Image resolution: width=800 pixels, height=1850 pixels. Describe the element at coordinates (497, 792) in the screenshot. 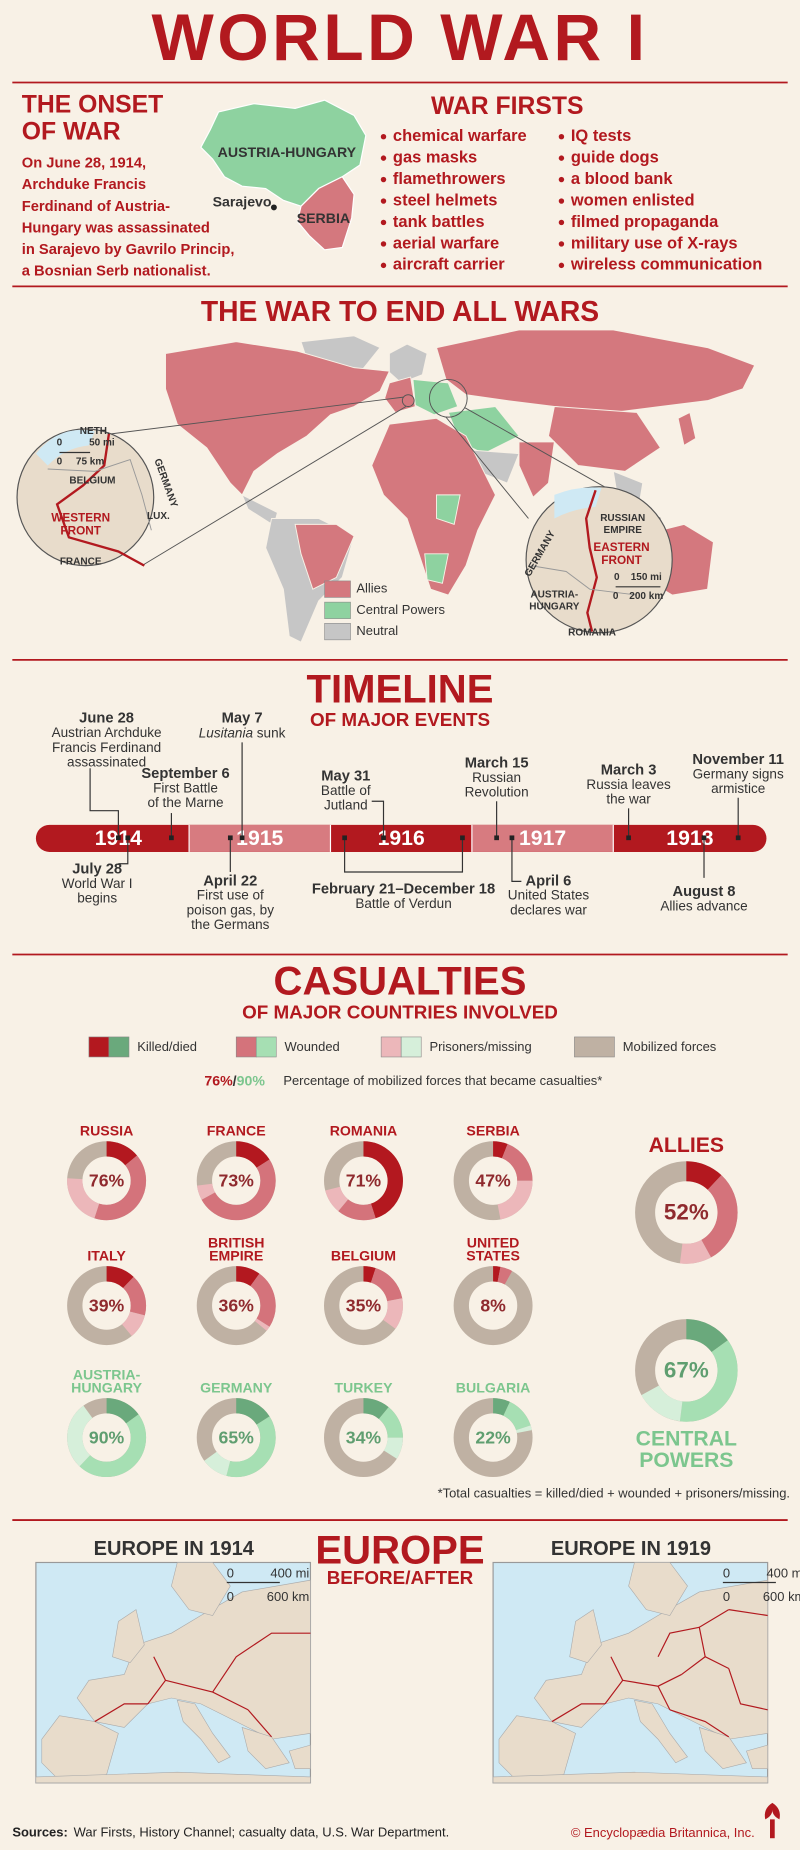

I see `event-text: Revolution` at that location.